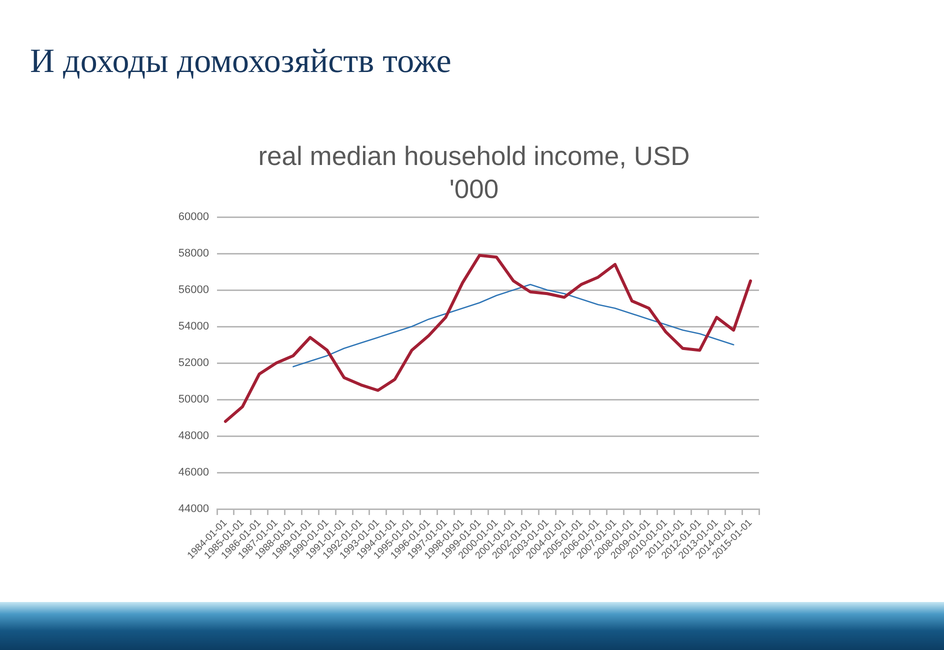  I want to click on chart-title: И доходы домохозяйств тоже, so click(241, 62).